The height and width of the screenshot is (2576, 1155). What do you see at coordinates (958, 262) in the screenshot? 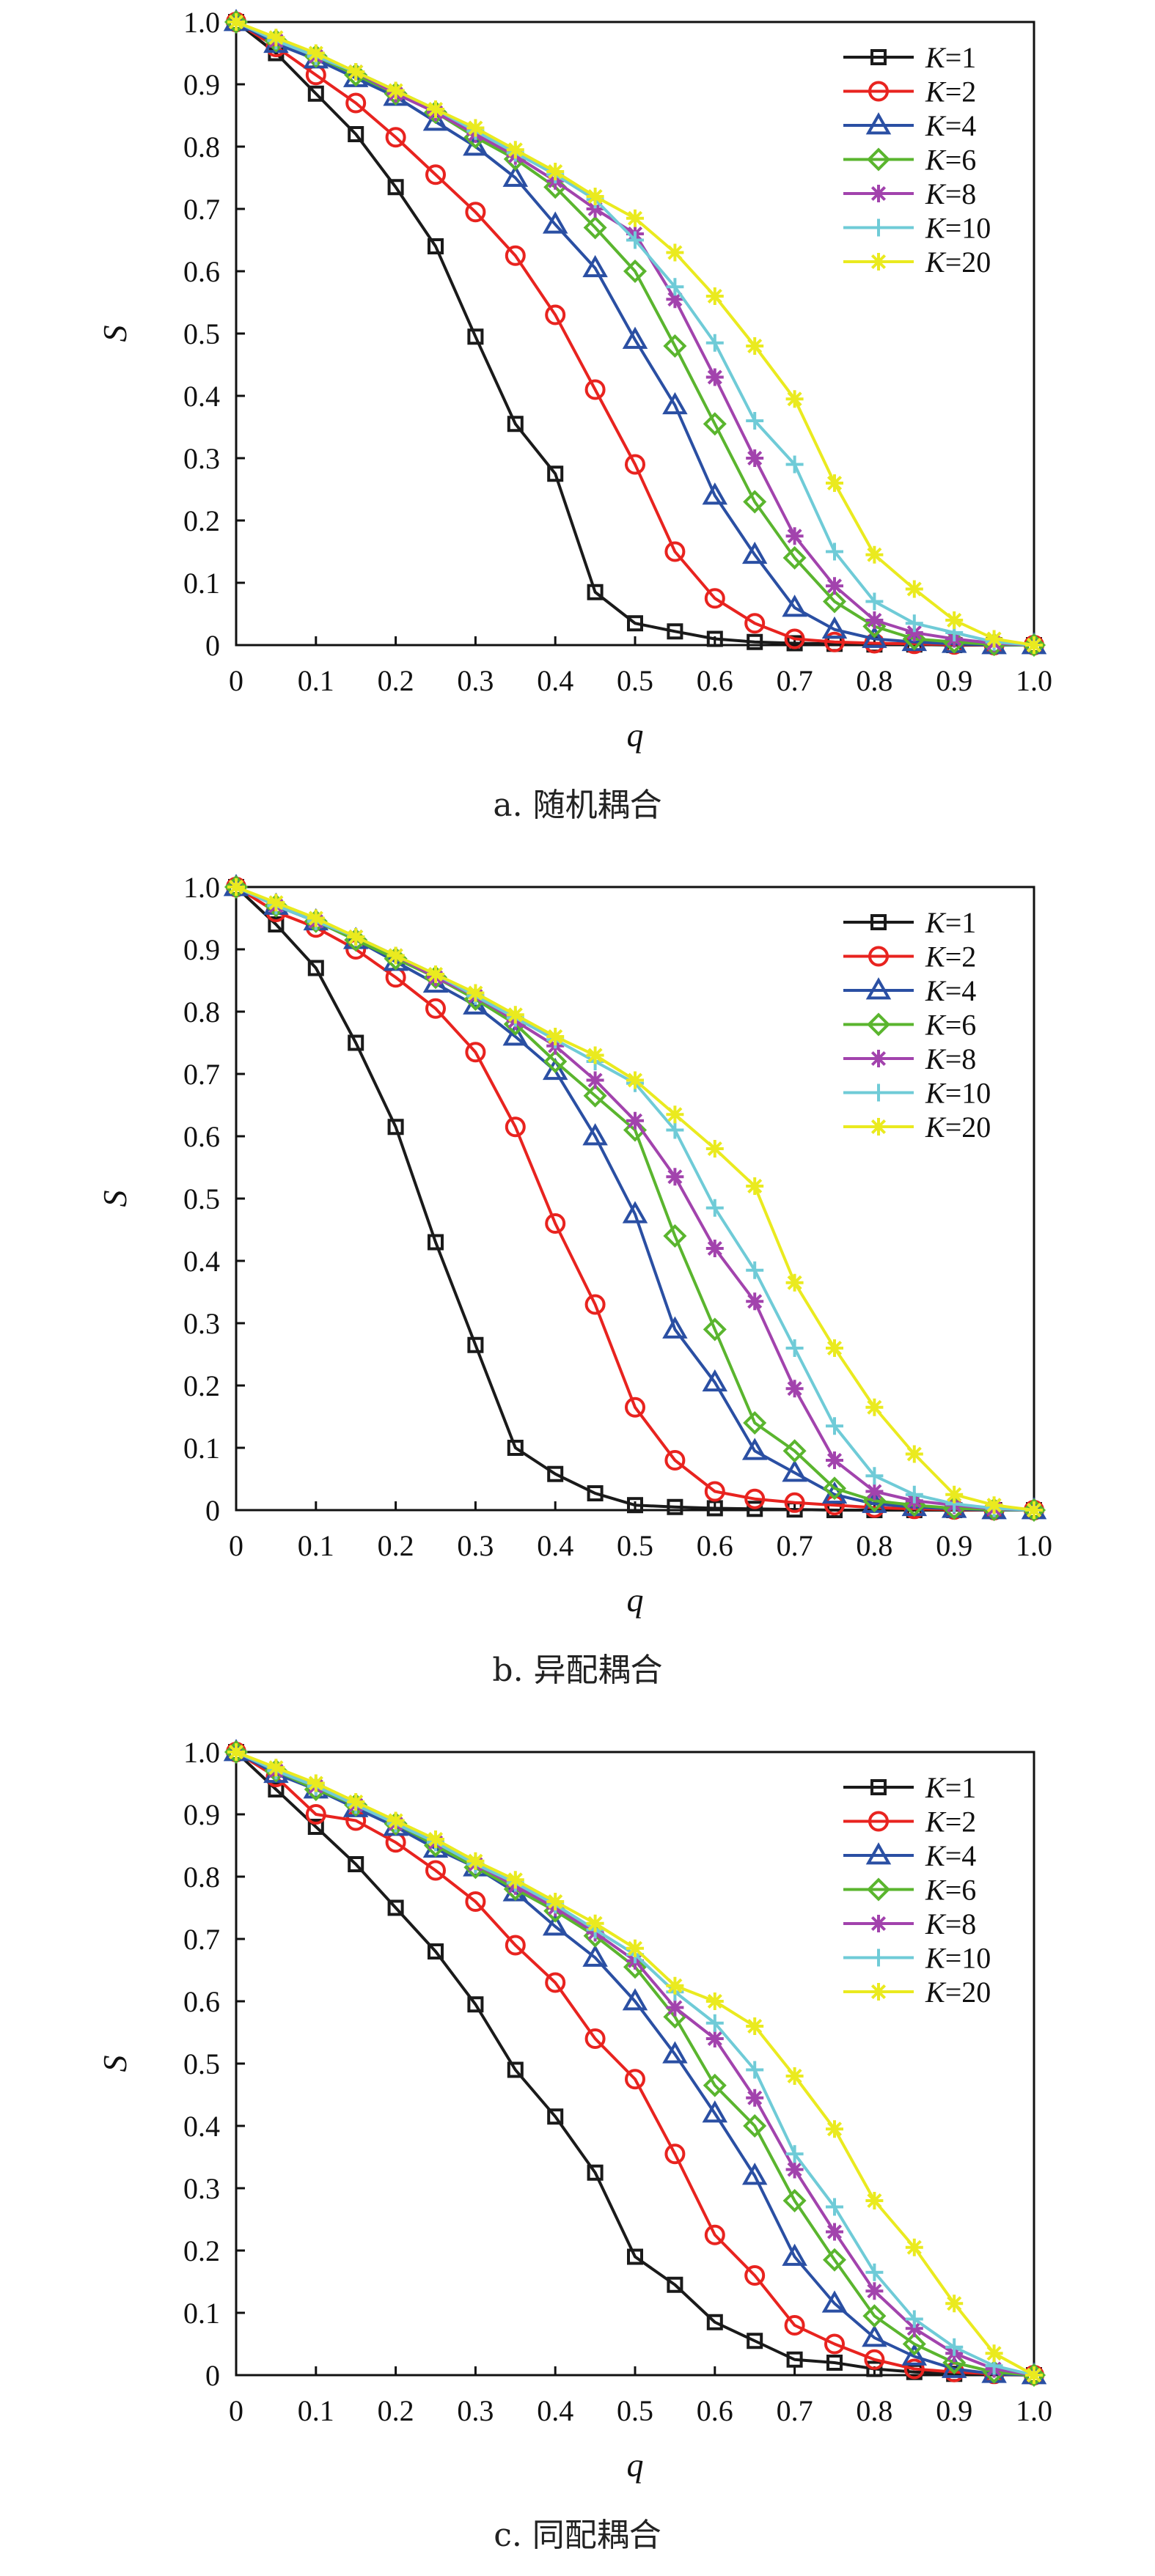
I see `legend-label: K=20` at bounding box center [958, 262].